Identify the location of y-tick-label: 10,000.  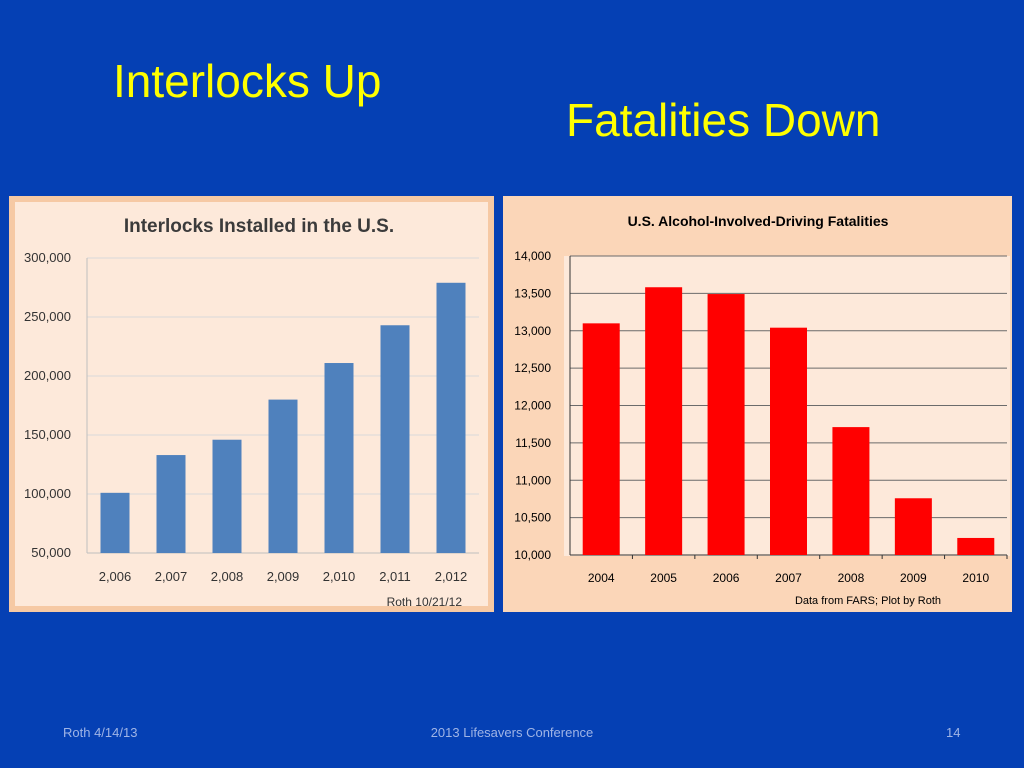
(532, 555).